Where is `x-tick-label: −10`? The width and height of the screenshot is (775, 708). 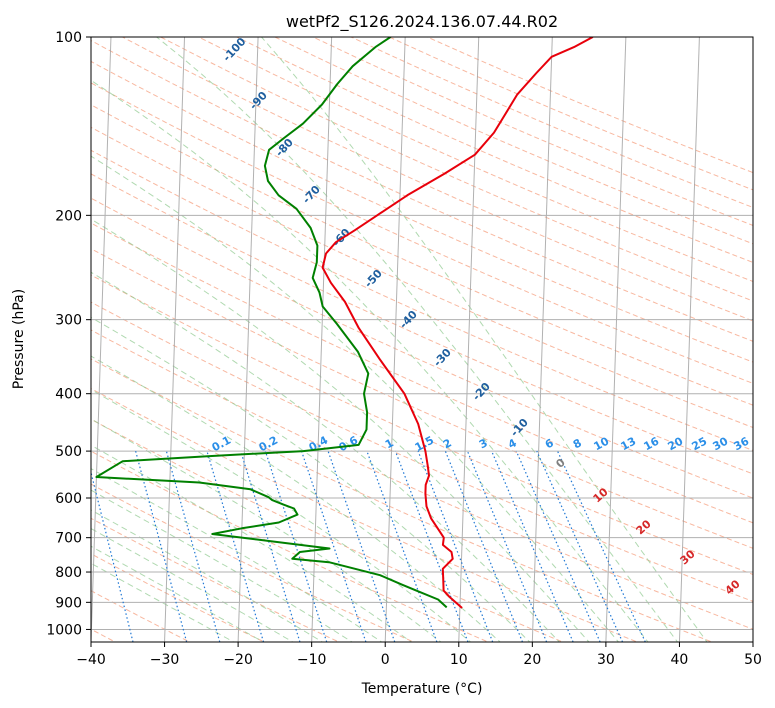 x-tick-label: −10 is located at coordinates (312, 660).